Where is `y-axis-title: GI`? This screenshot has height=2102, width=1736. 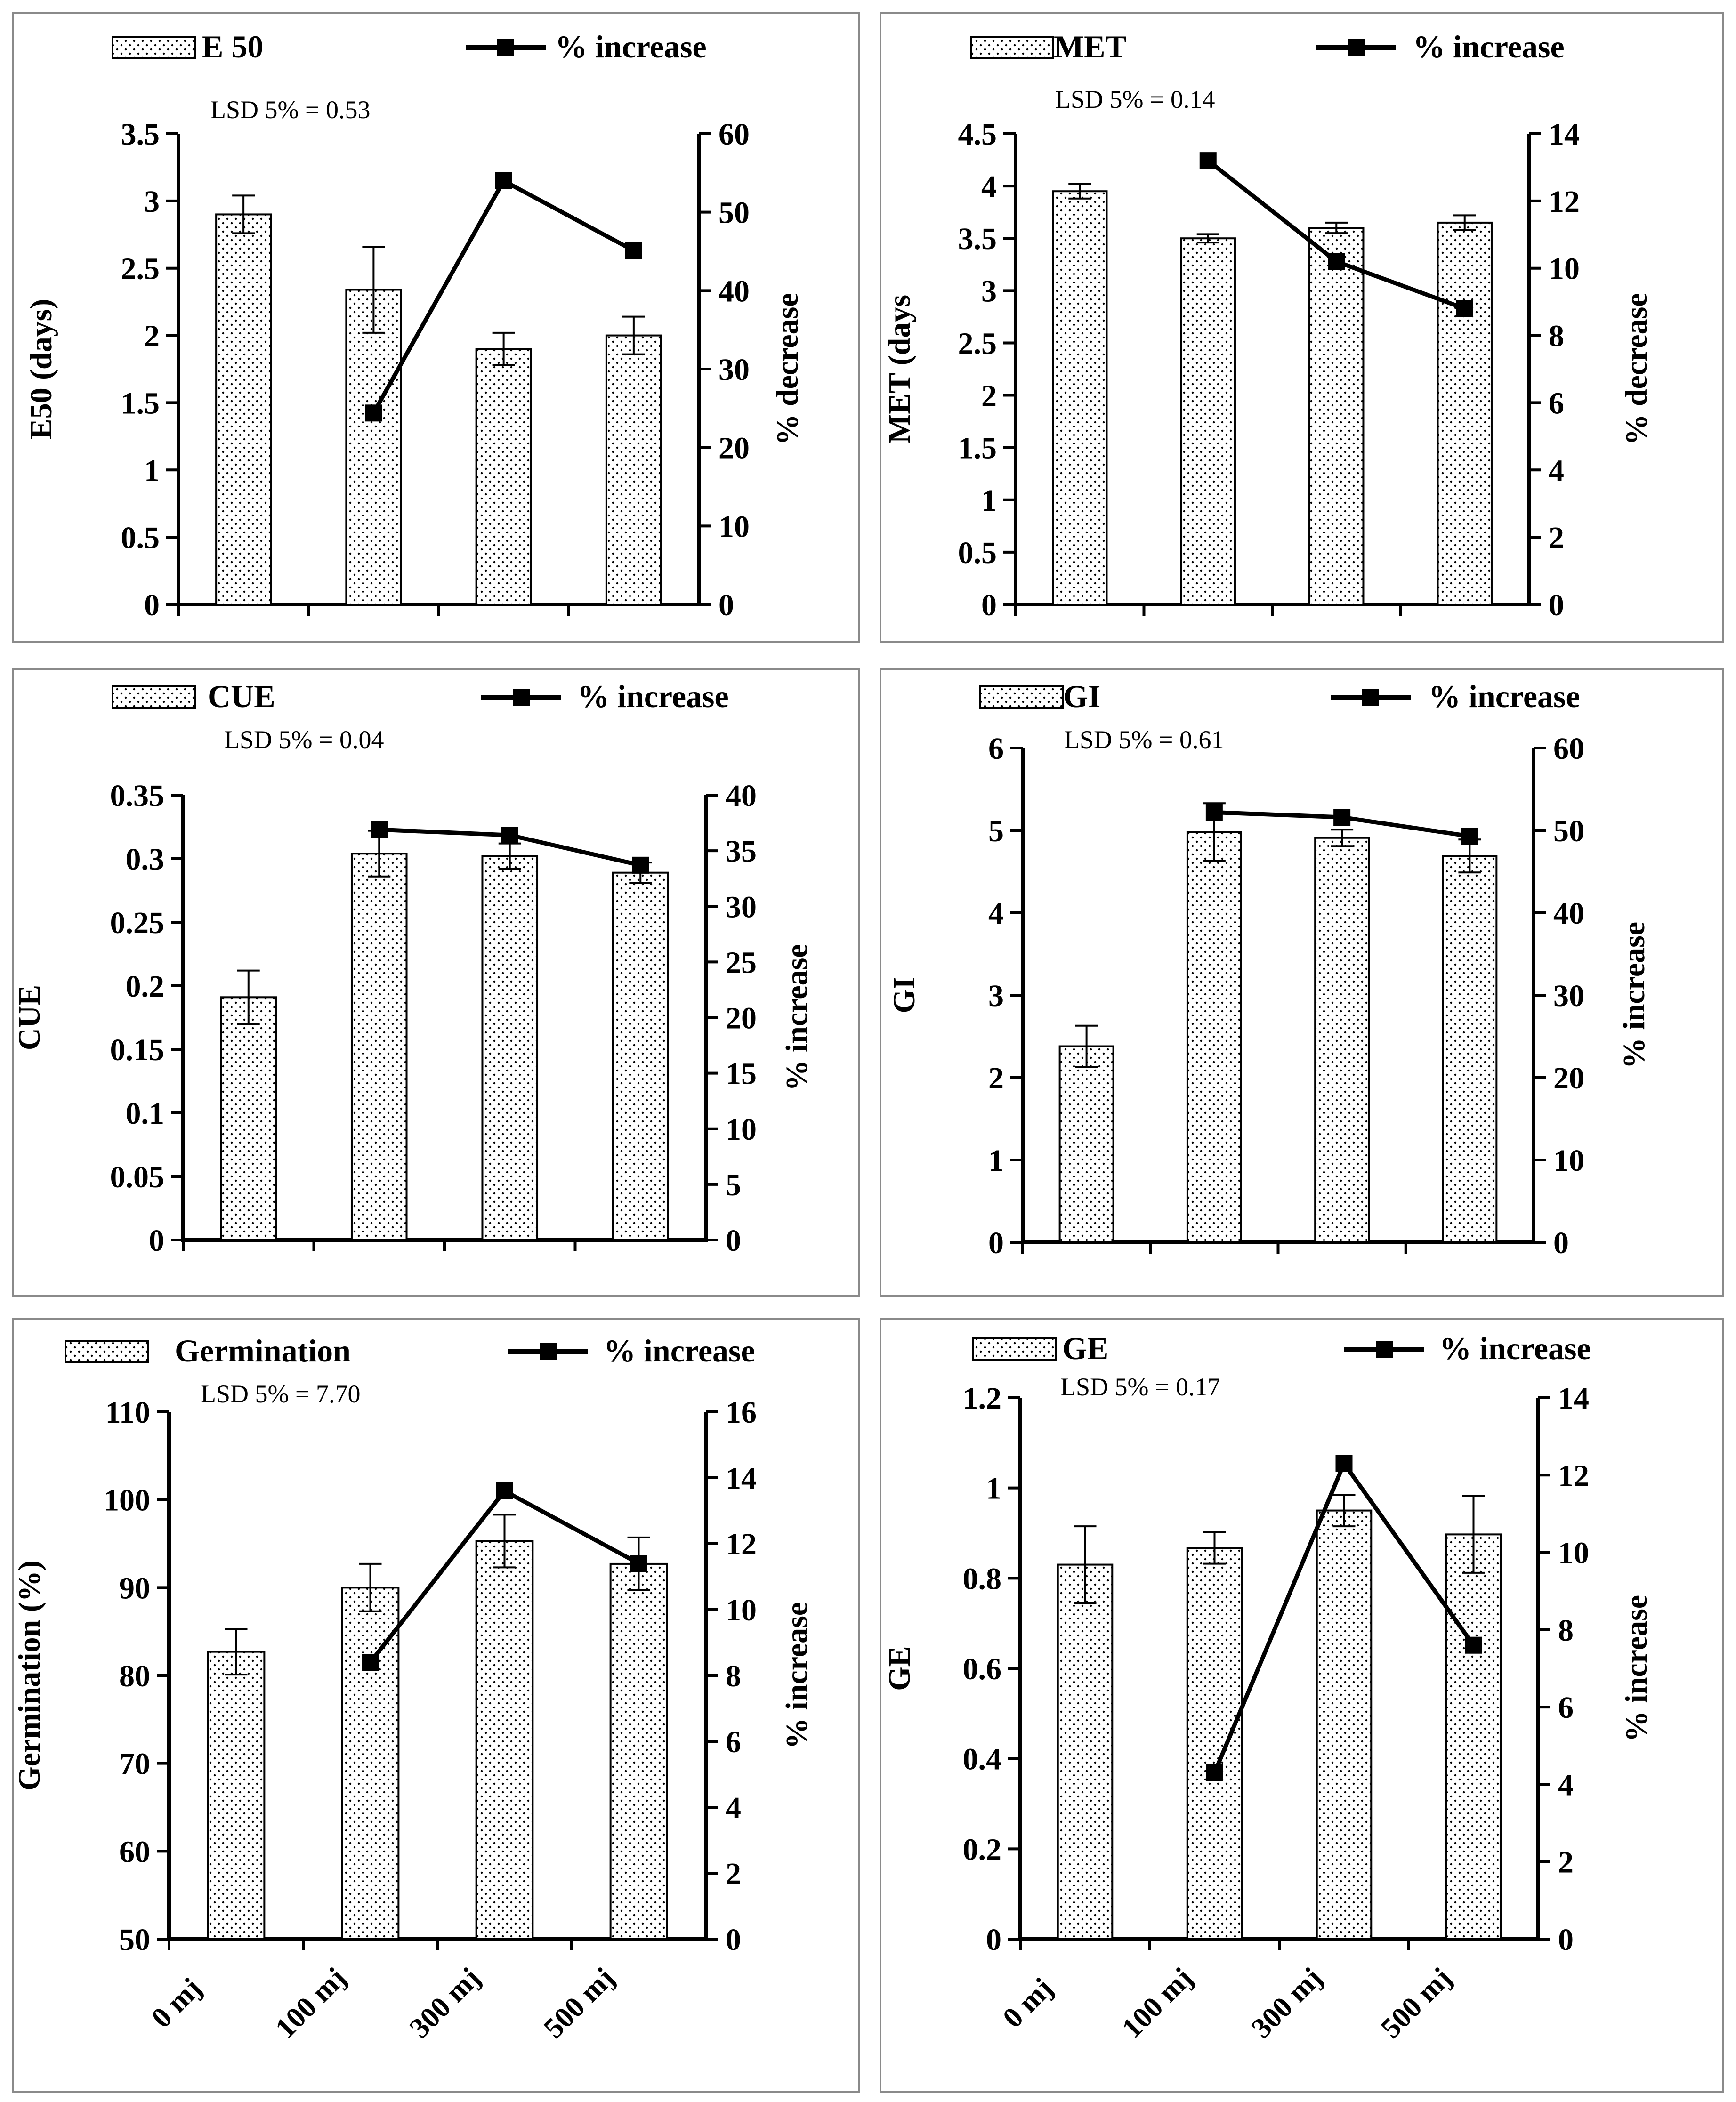
y-axis-title: GI is located at coordinates (904, 995).